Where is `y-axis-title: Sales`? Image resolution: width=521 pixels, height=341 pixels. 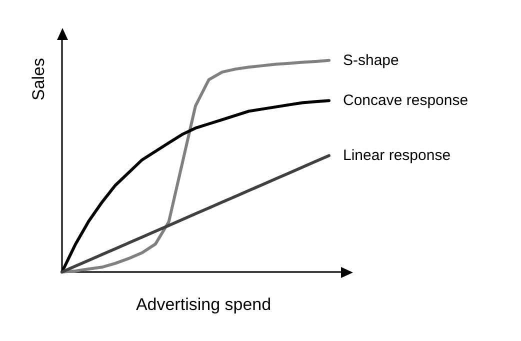 y-axis-title: Sales is located at coordinates (38, 79).